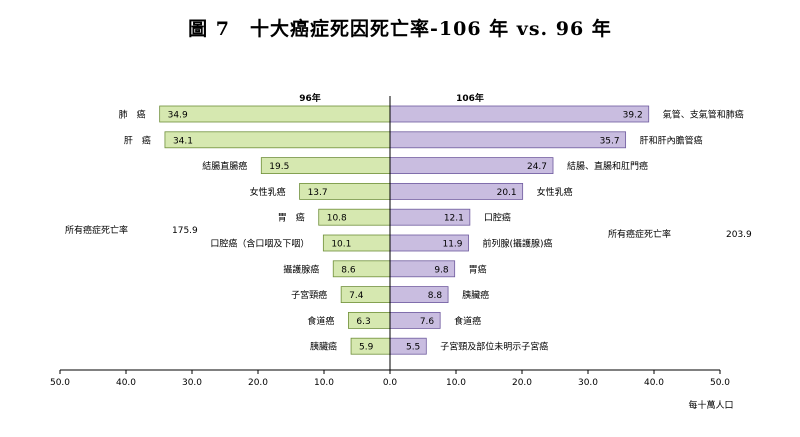 Image resolution: width=800 pixels, height=437 pixels. Describe the element at coordinates (441, 270) in the screenshot. I see `right-value-label: 9.8` at that location.